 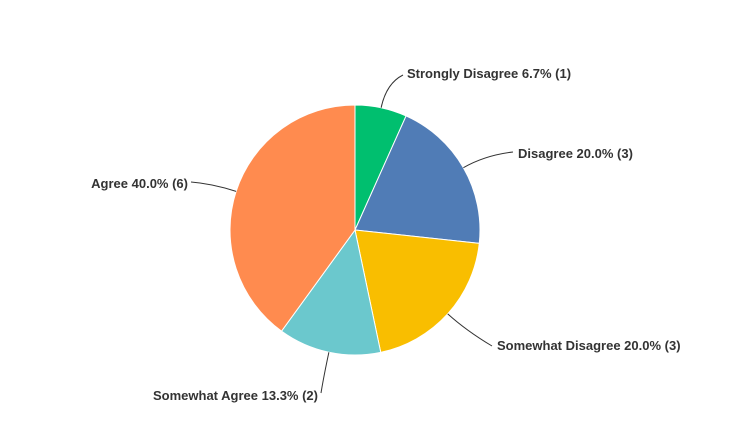 What do you see at coordinates (290, 395) in the screenshot?
I see `slice-value-label: 13.3% (2)` at bounding box center [290, 395].